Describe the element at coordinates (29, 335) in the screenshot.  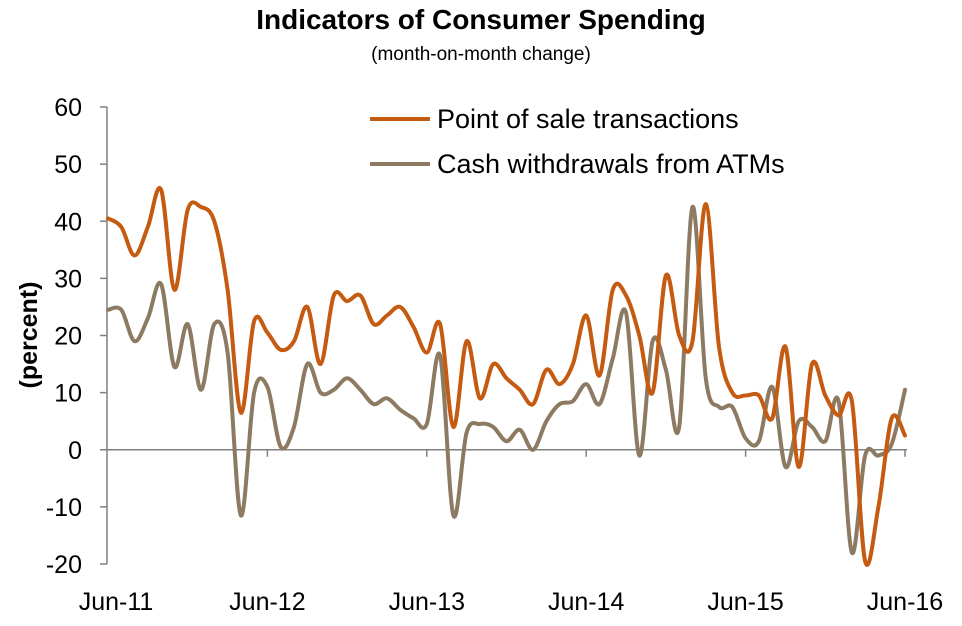
I see `y-axis-label: (percent)` at that location.